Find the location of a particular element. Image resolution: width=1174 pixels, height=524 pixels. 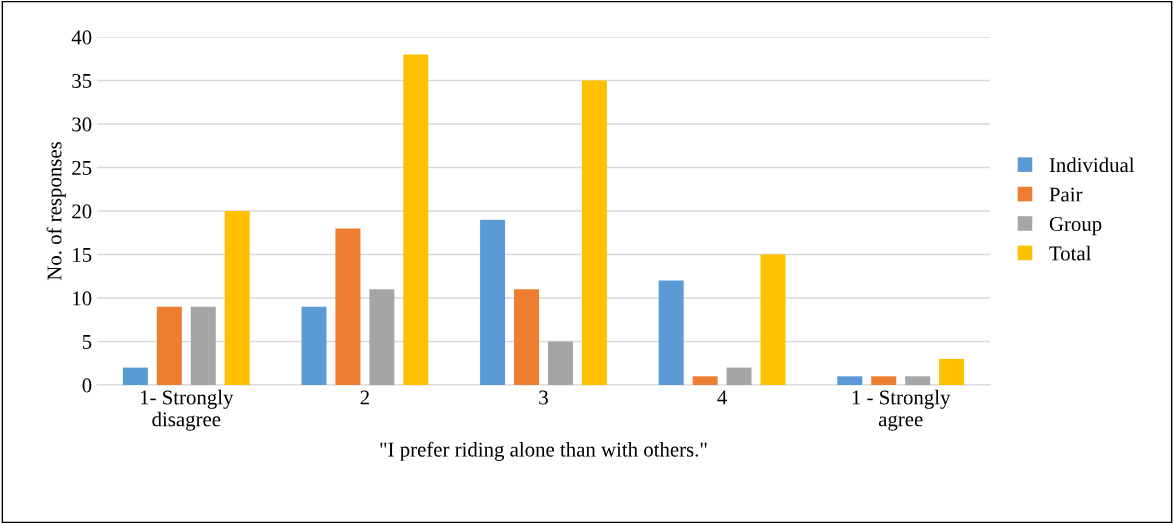

y-tick-label: 15 is located at coordinates (82, 254).